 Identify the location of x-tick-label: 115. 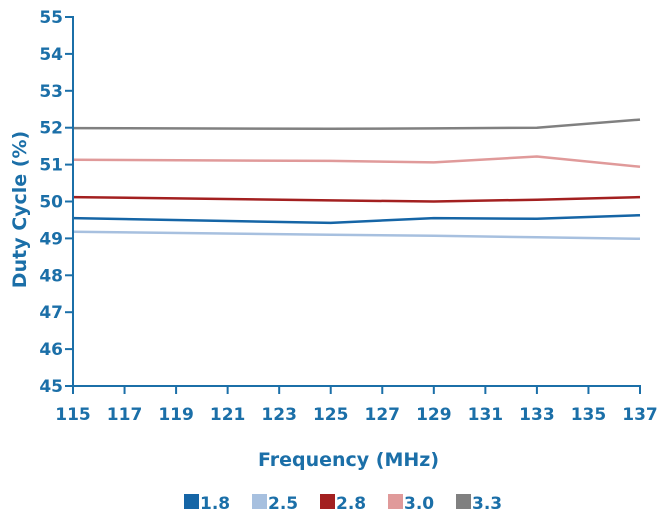
(73, 415).